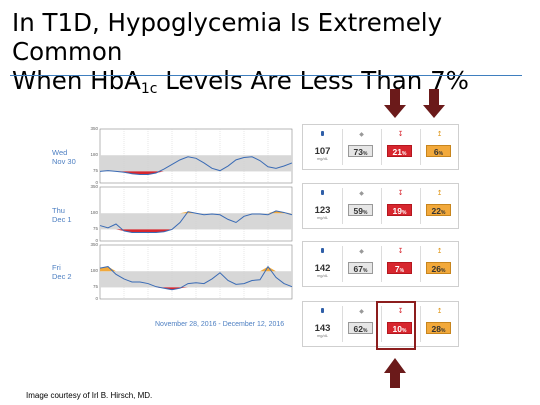 This screenshot has height=405, width=540. I want to click on time-above-range-cell: ↥ 6%, so click(439, 148).